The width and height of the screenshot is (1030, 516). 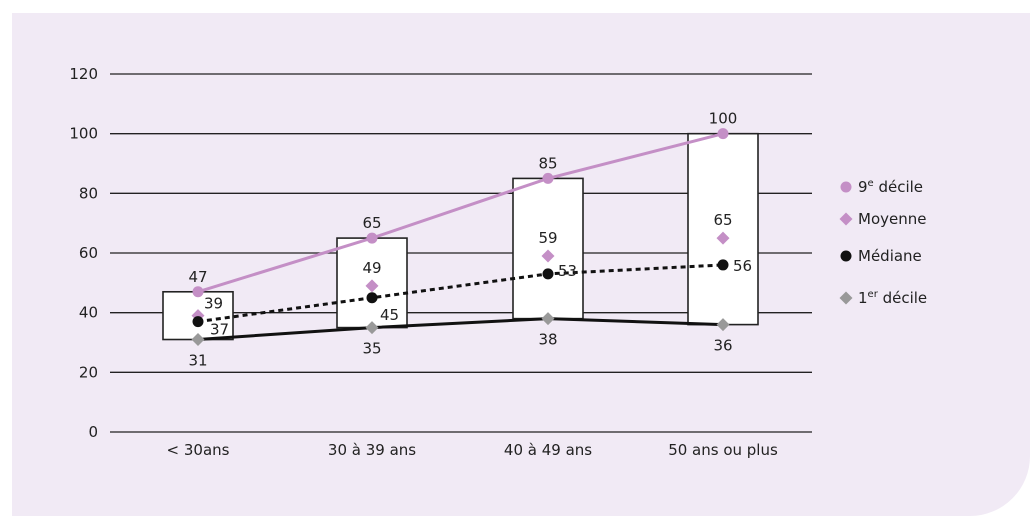 I want to click on label-moyenne: 65, so click(x=722, y=220).